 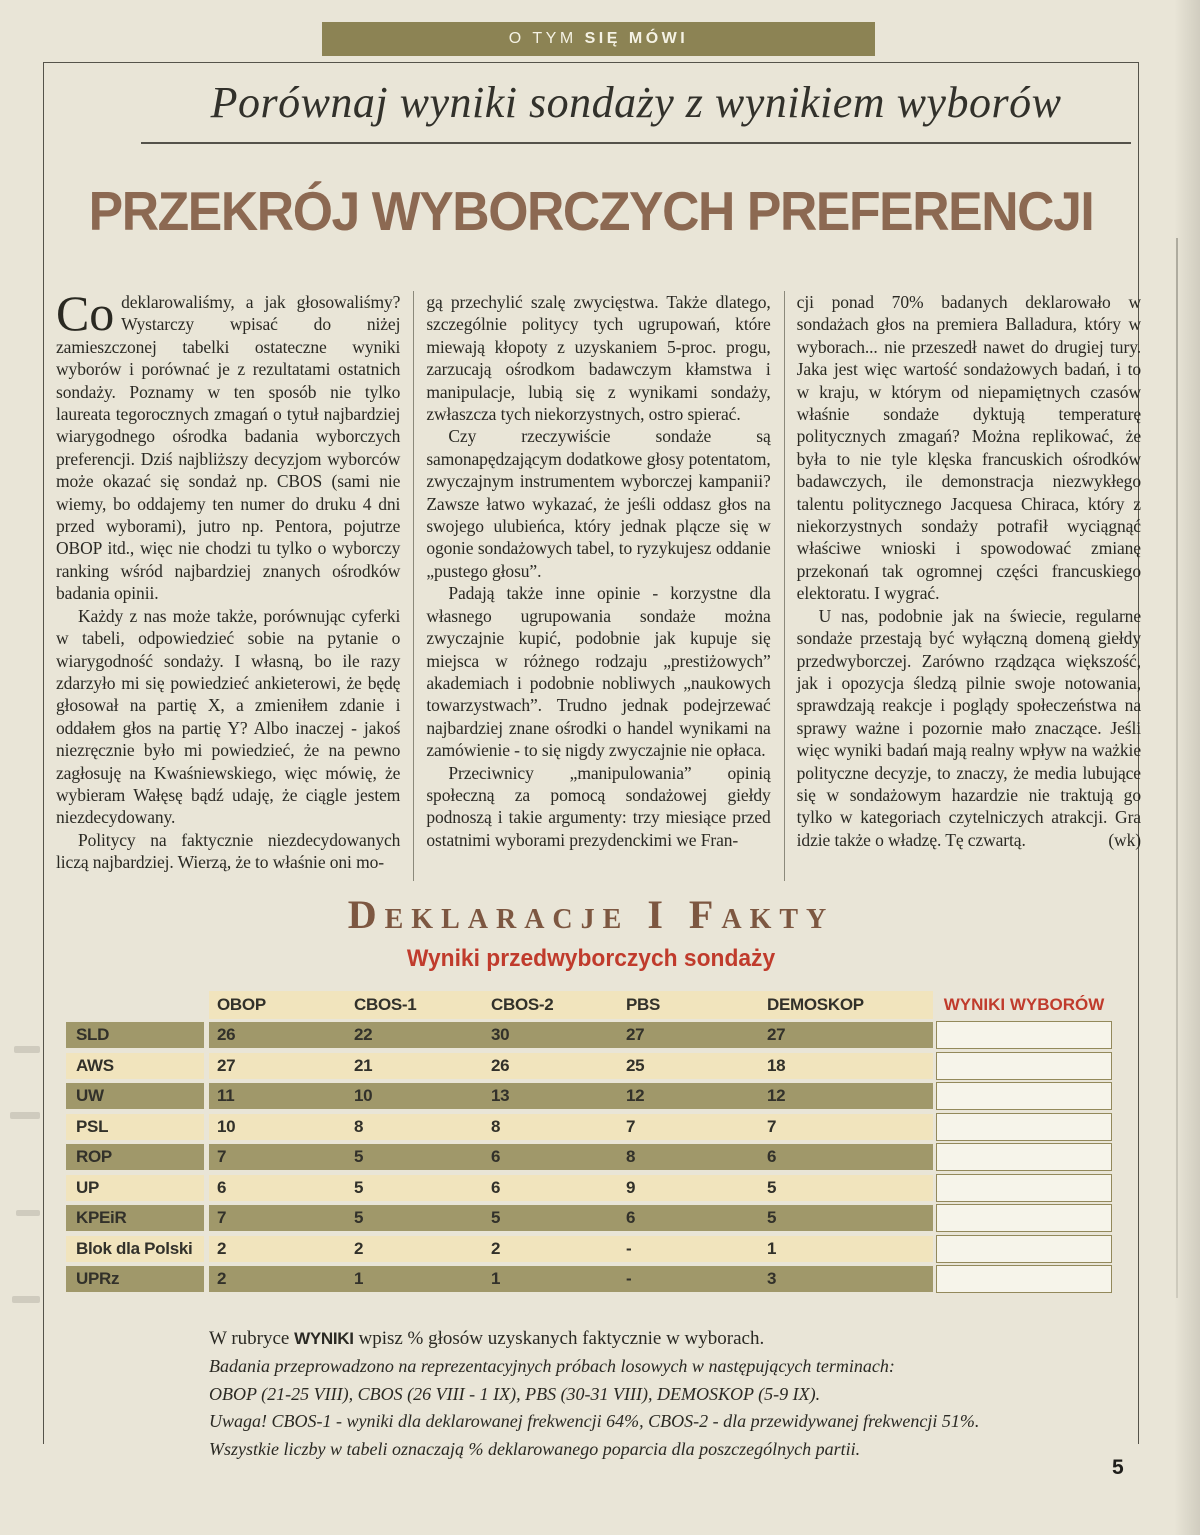 I want to click on table-row: UPRz 2 1 1 - 3, so click(x=590, y=1279).